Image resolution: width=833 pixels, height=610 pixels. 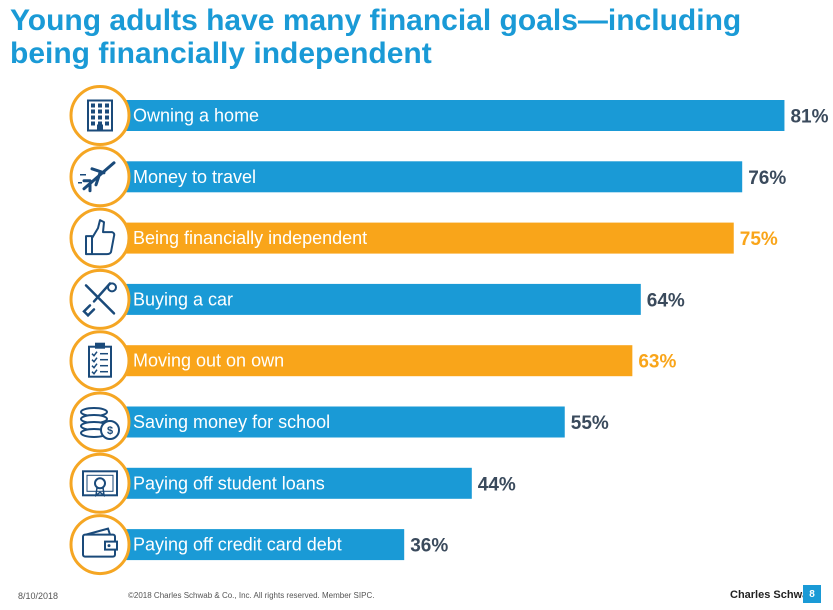 What do you see at coordinates (429, 546) in the screenshot?
I see `bar-value-label: 36%` at bounding box center [429, 546].